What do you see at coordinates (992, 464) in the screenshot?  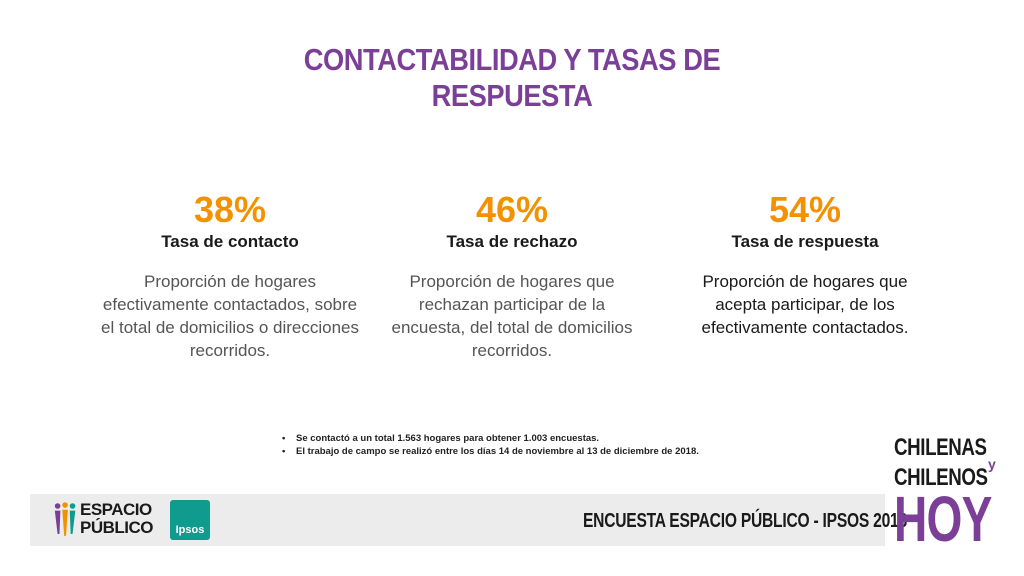 I see `brand-y: y` at bounding box center [992, 464].